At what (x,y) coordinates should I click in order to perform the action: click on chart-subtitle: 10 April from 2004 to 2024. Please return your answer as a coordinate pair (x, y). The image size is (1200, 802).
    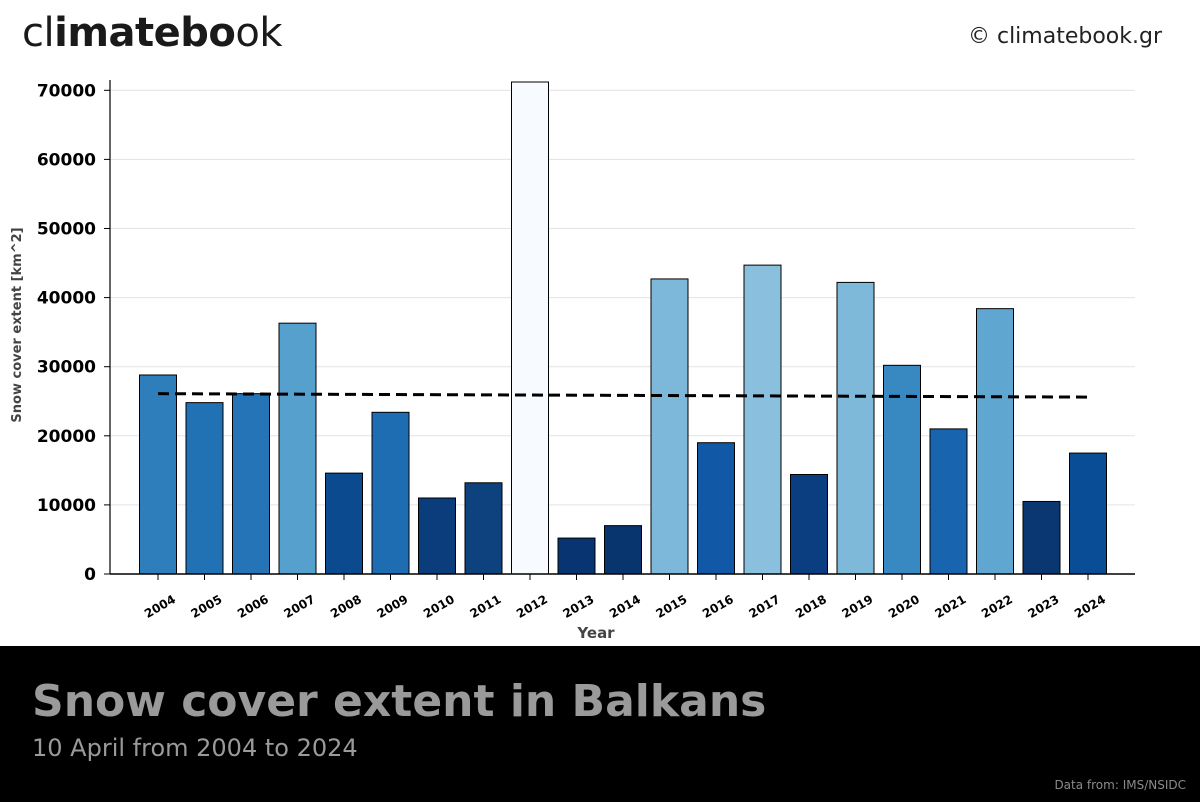
    Looking at the image, I should click on (195, 748).